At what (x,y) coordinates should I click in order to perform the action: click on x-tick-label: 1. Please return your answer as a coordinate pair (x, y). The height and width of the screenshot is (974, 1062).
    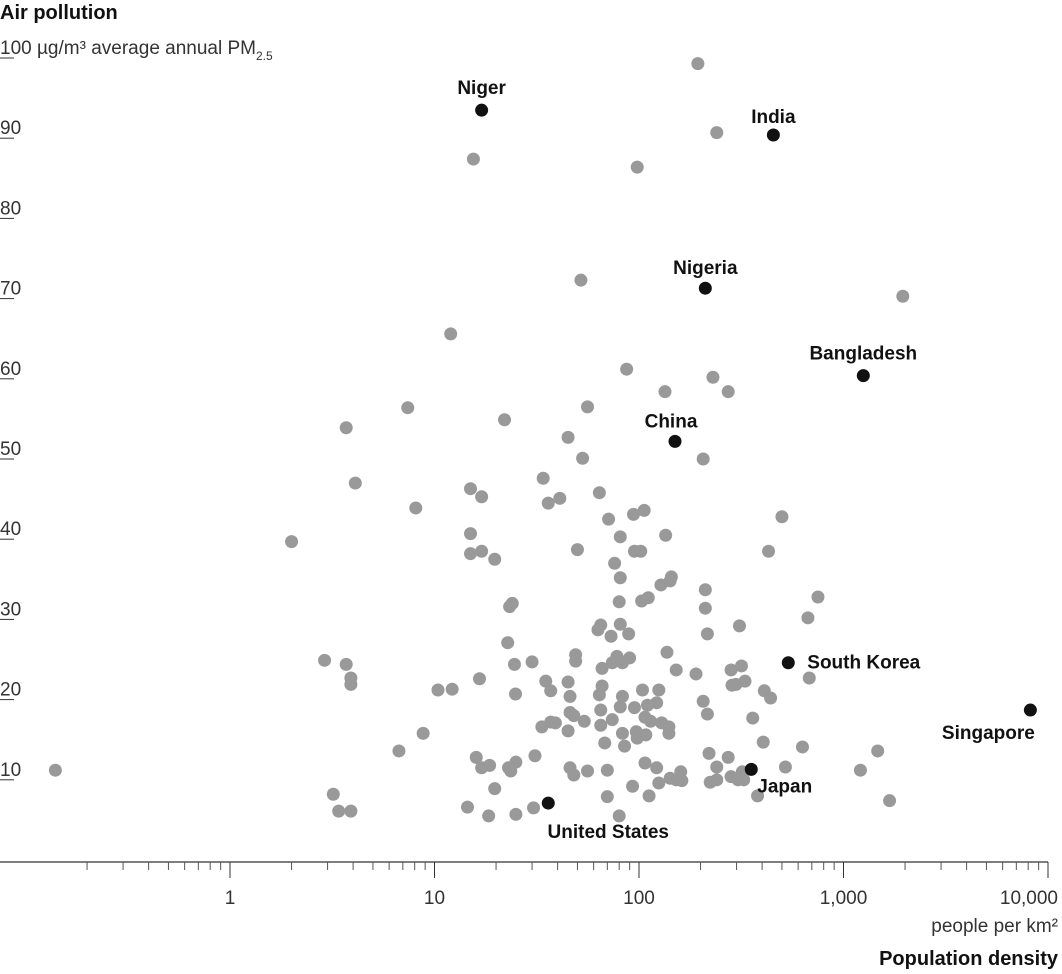
    Looking at the image, I should click on (230, 898).